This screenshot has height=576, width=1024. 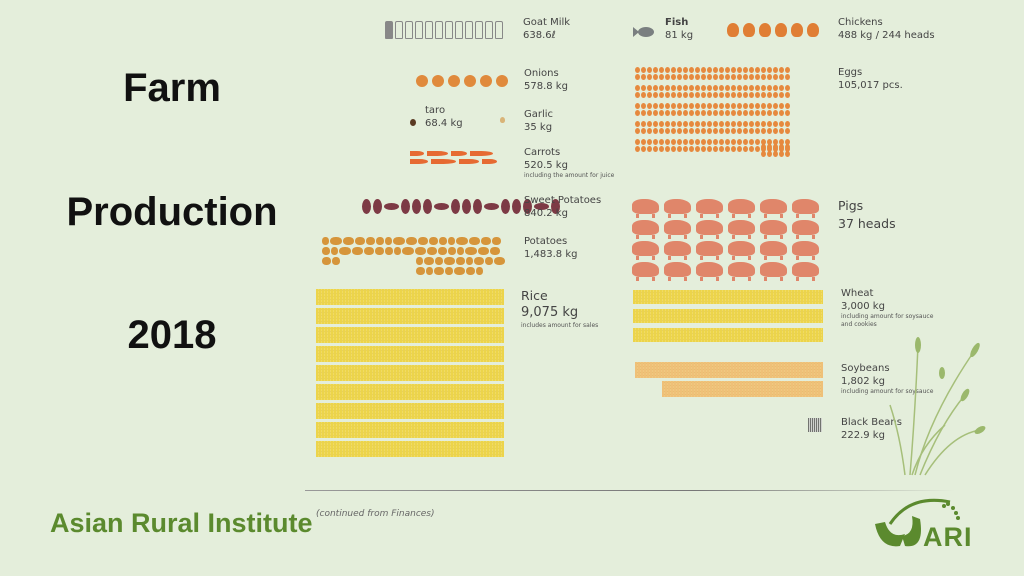 What do you see at coordinates (645, 229) in the screenshot?
I see `pig-icon` at bounding box center [645, 229].